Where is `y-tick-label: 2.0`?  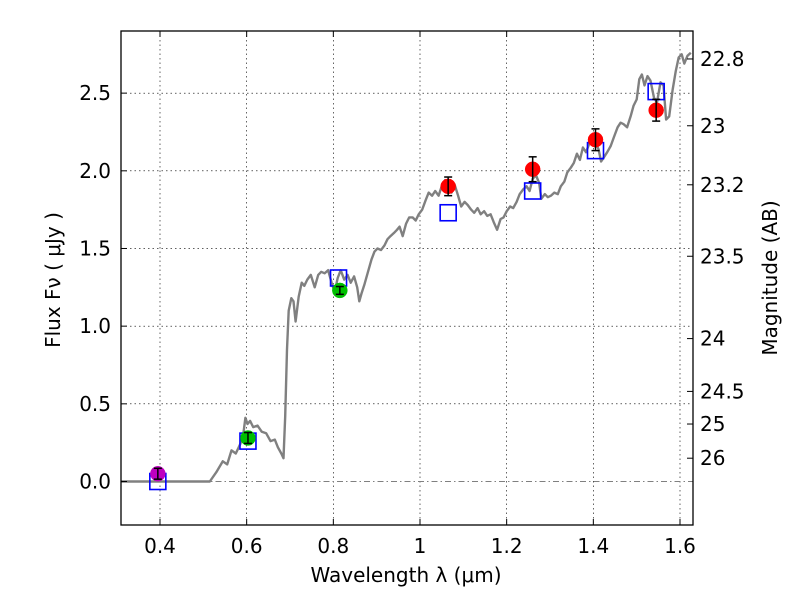 y-tick-label: 2.0 is located at coordinates (95, 171).